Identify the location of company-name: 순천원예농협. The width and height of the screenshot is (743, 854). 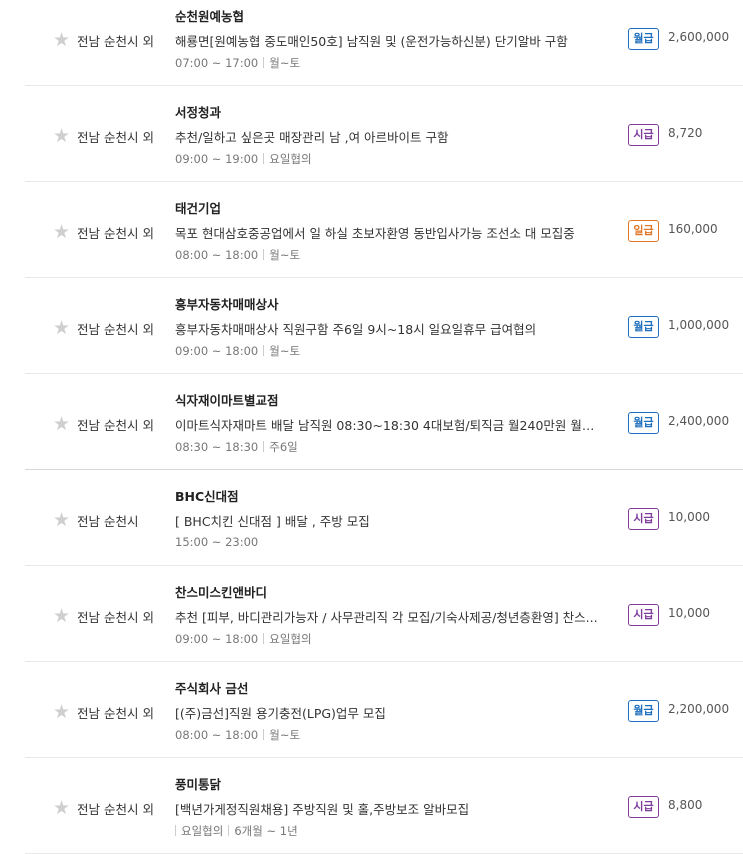
(210, 16).